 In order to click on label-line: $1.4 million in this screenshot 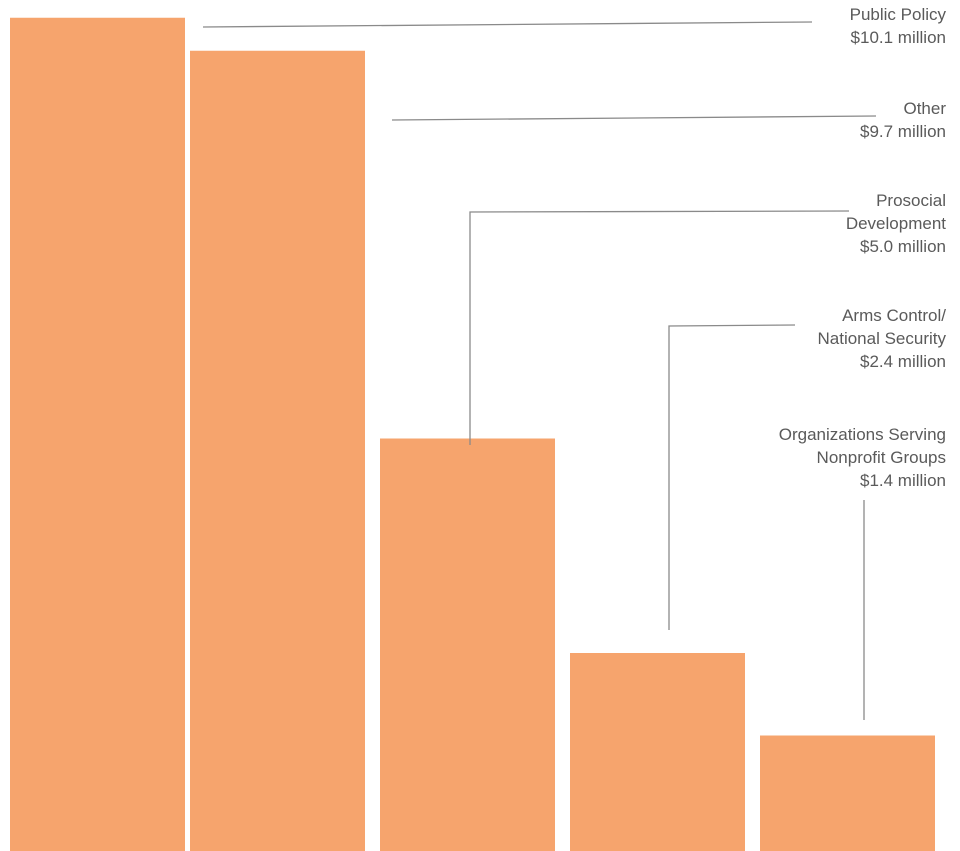, I will do `click(903, 480)`.